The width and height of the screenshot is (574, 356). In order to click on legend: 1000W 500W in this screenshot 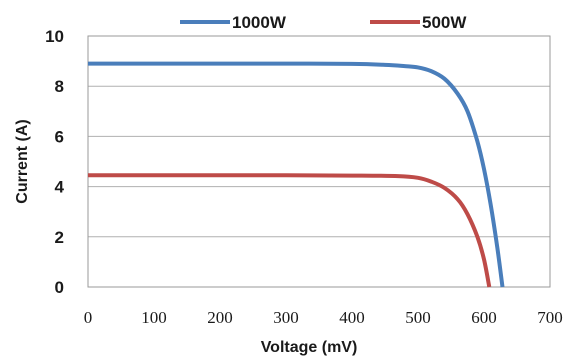, I will do `click(323, 22)`.